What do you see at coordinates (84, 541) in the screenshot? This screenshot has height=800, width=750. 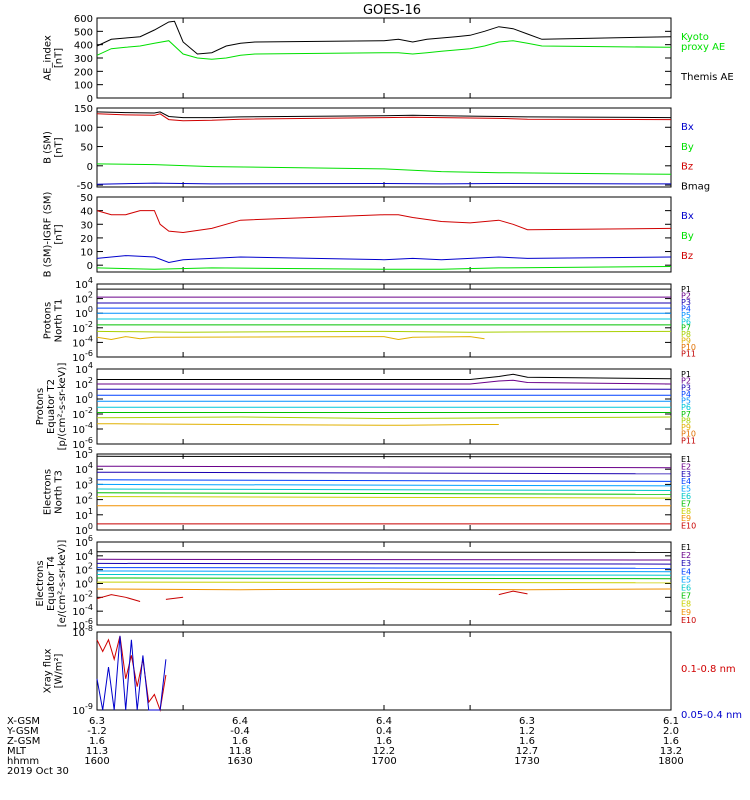 I see `y-tick-label: 10⁶` at bounding box center [84, 541].